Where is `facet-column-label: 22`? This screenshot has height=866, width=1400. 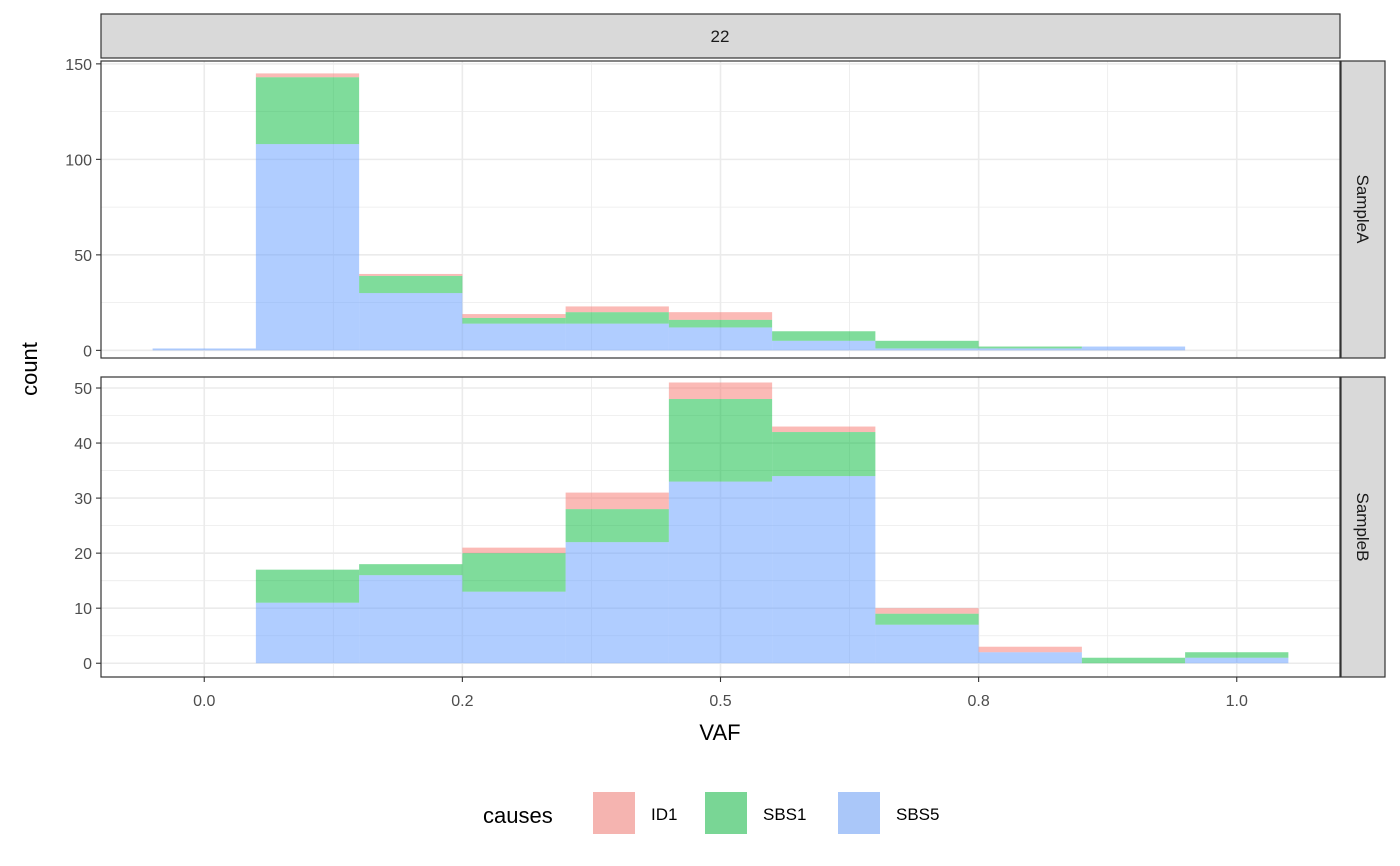
facet-column-label: 22 is located at coordinates (720, 36).